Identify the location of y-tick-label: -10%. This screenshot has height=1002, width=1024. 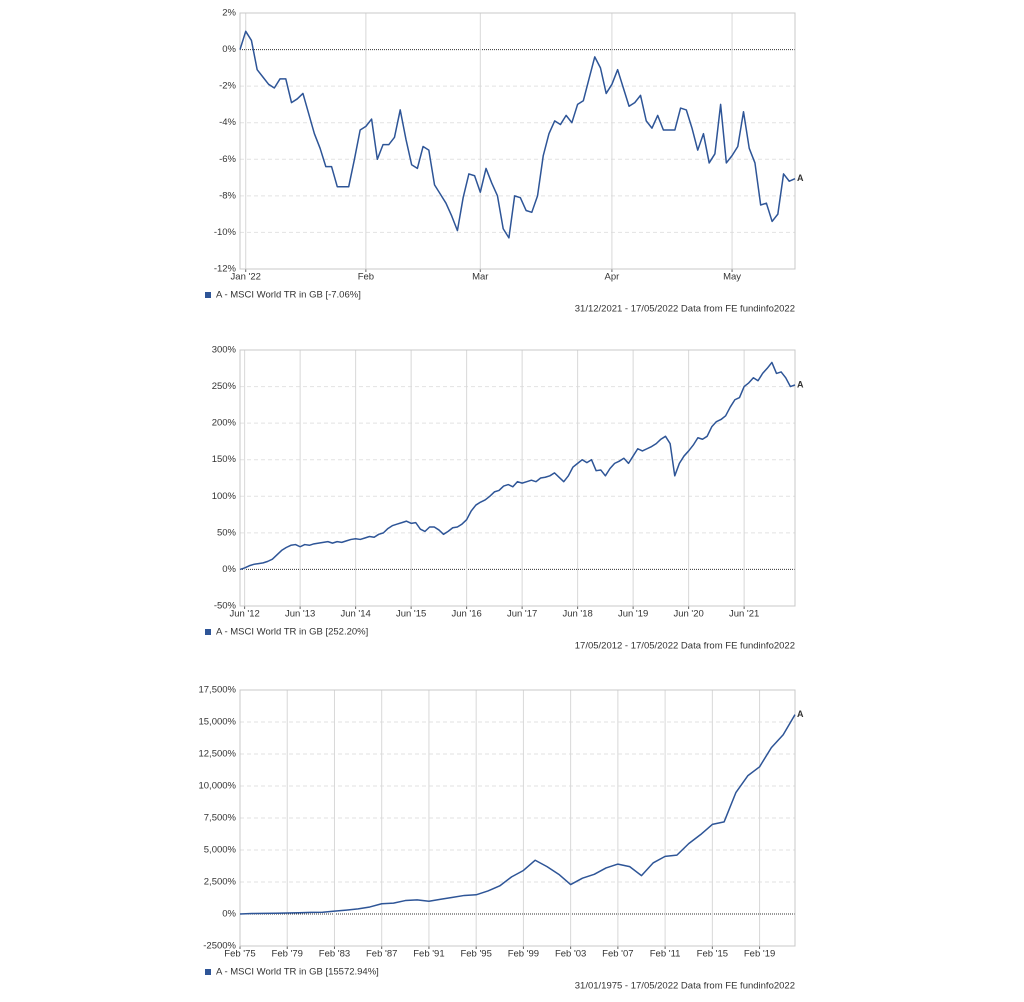
(225, 232).